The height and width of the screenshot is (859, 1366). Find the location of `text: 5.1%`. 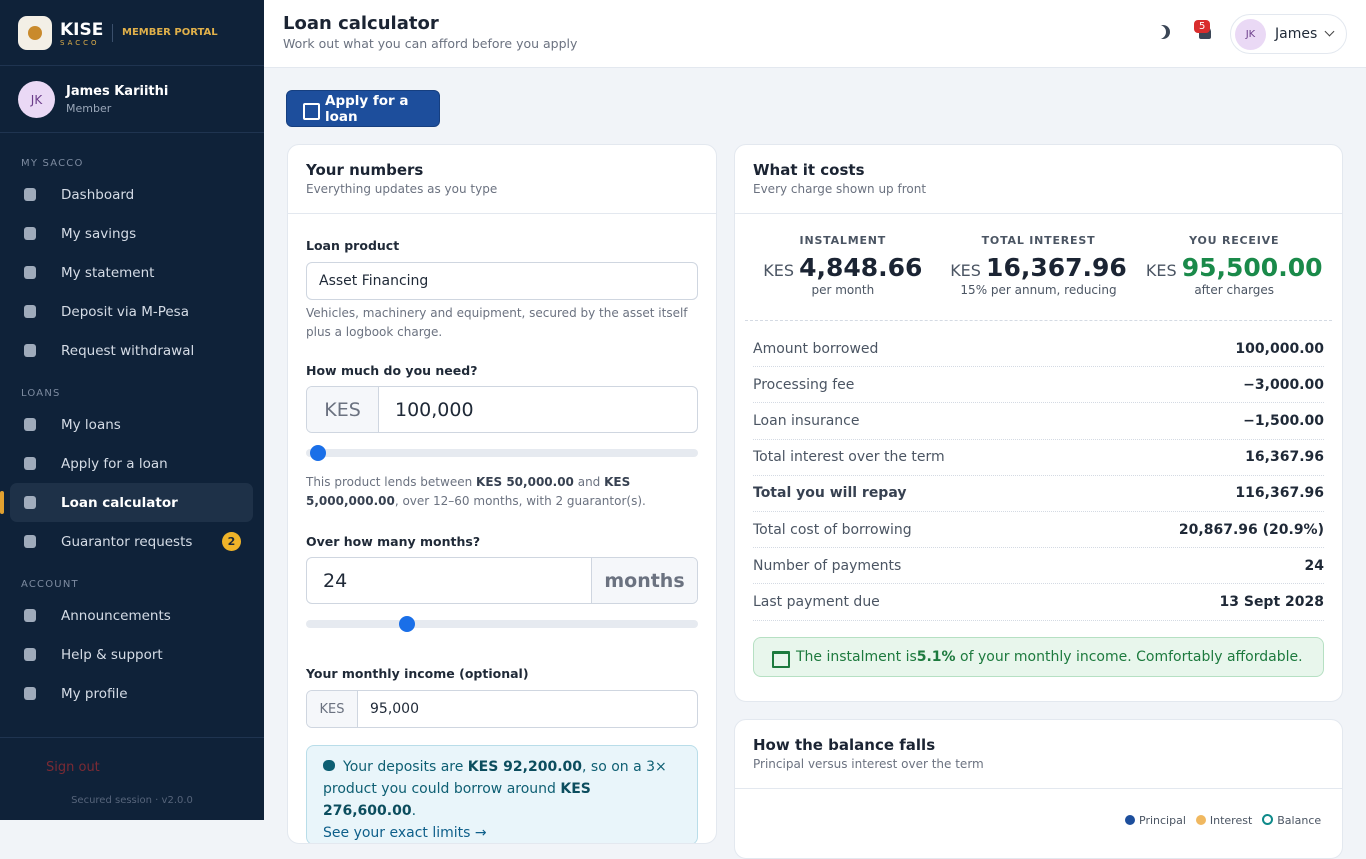

text: 5.1% is located at coordinates (936, 656).